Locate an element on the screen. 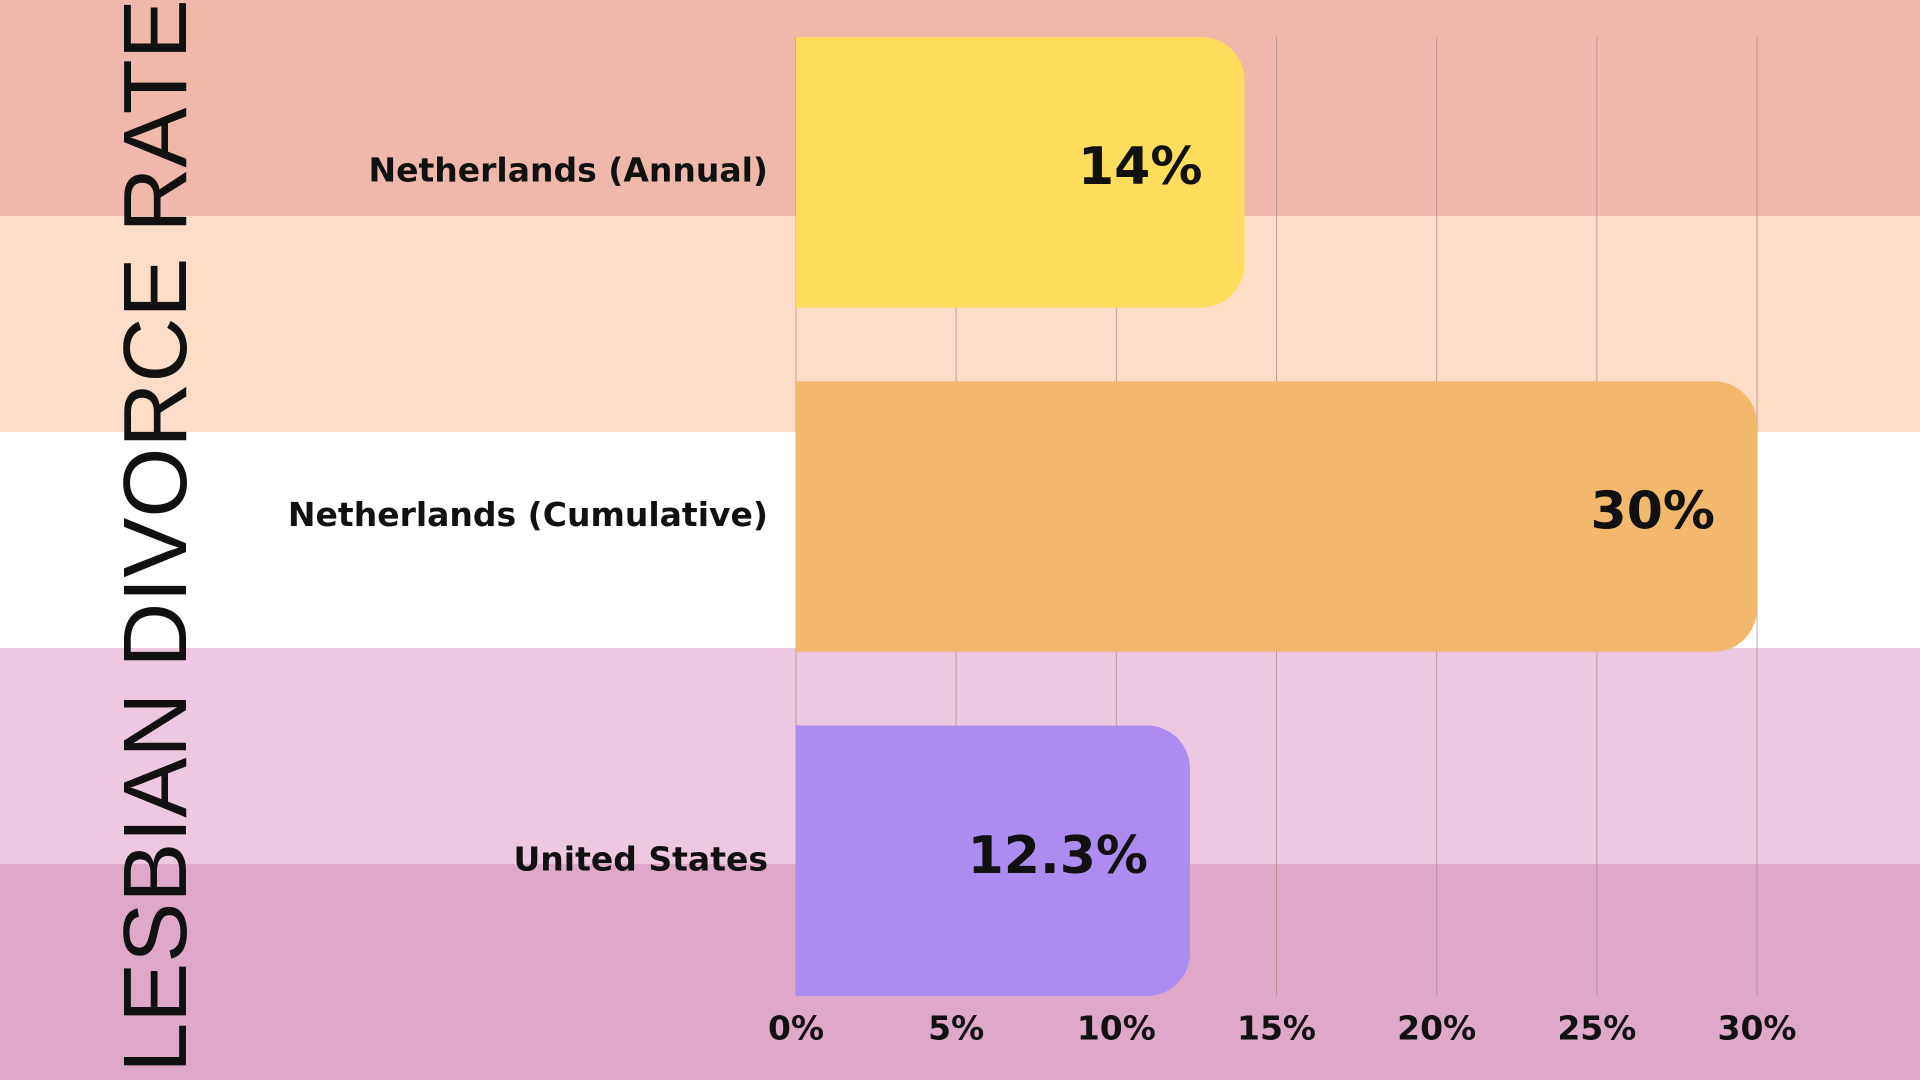 The width and height of the screenshot is (1920, 1080). value-label: 12.3% is located at coordinates (1058, 856).